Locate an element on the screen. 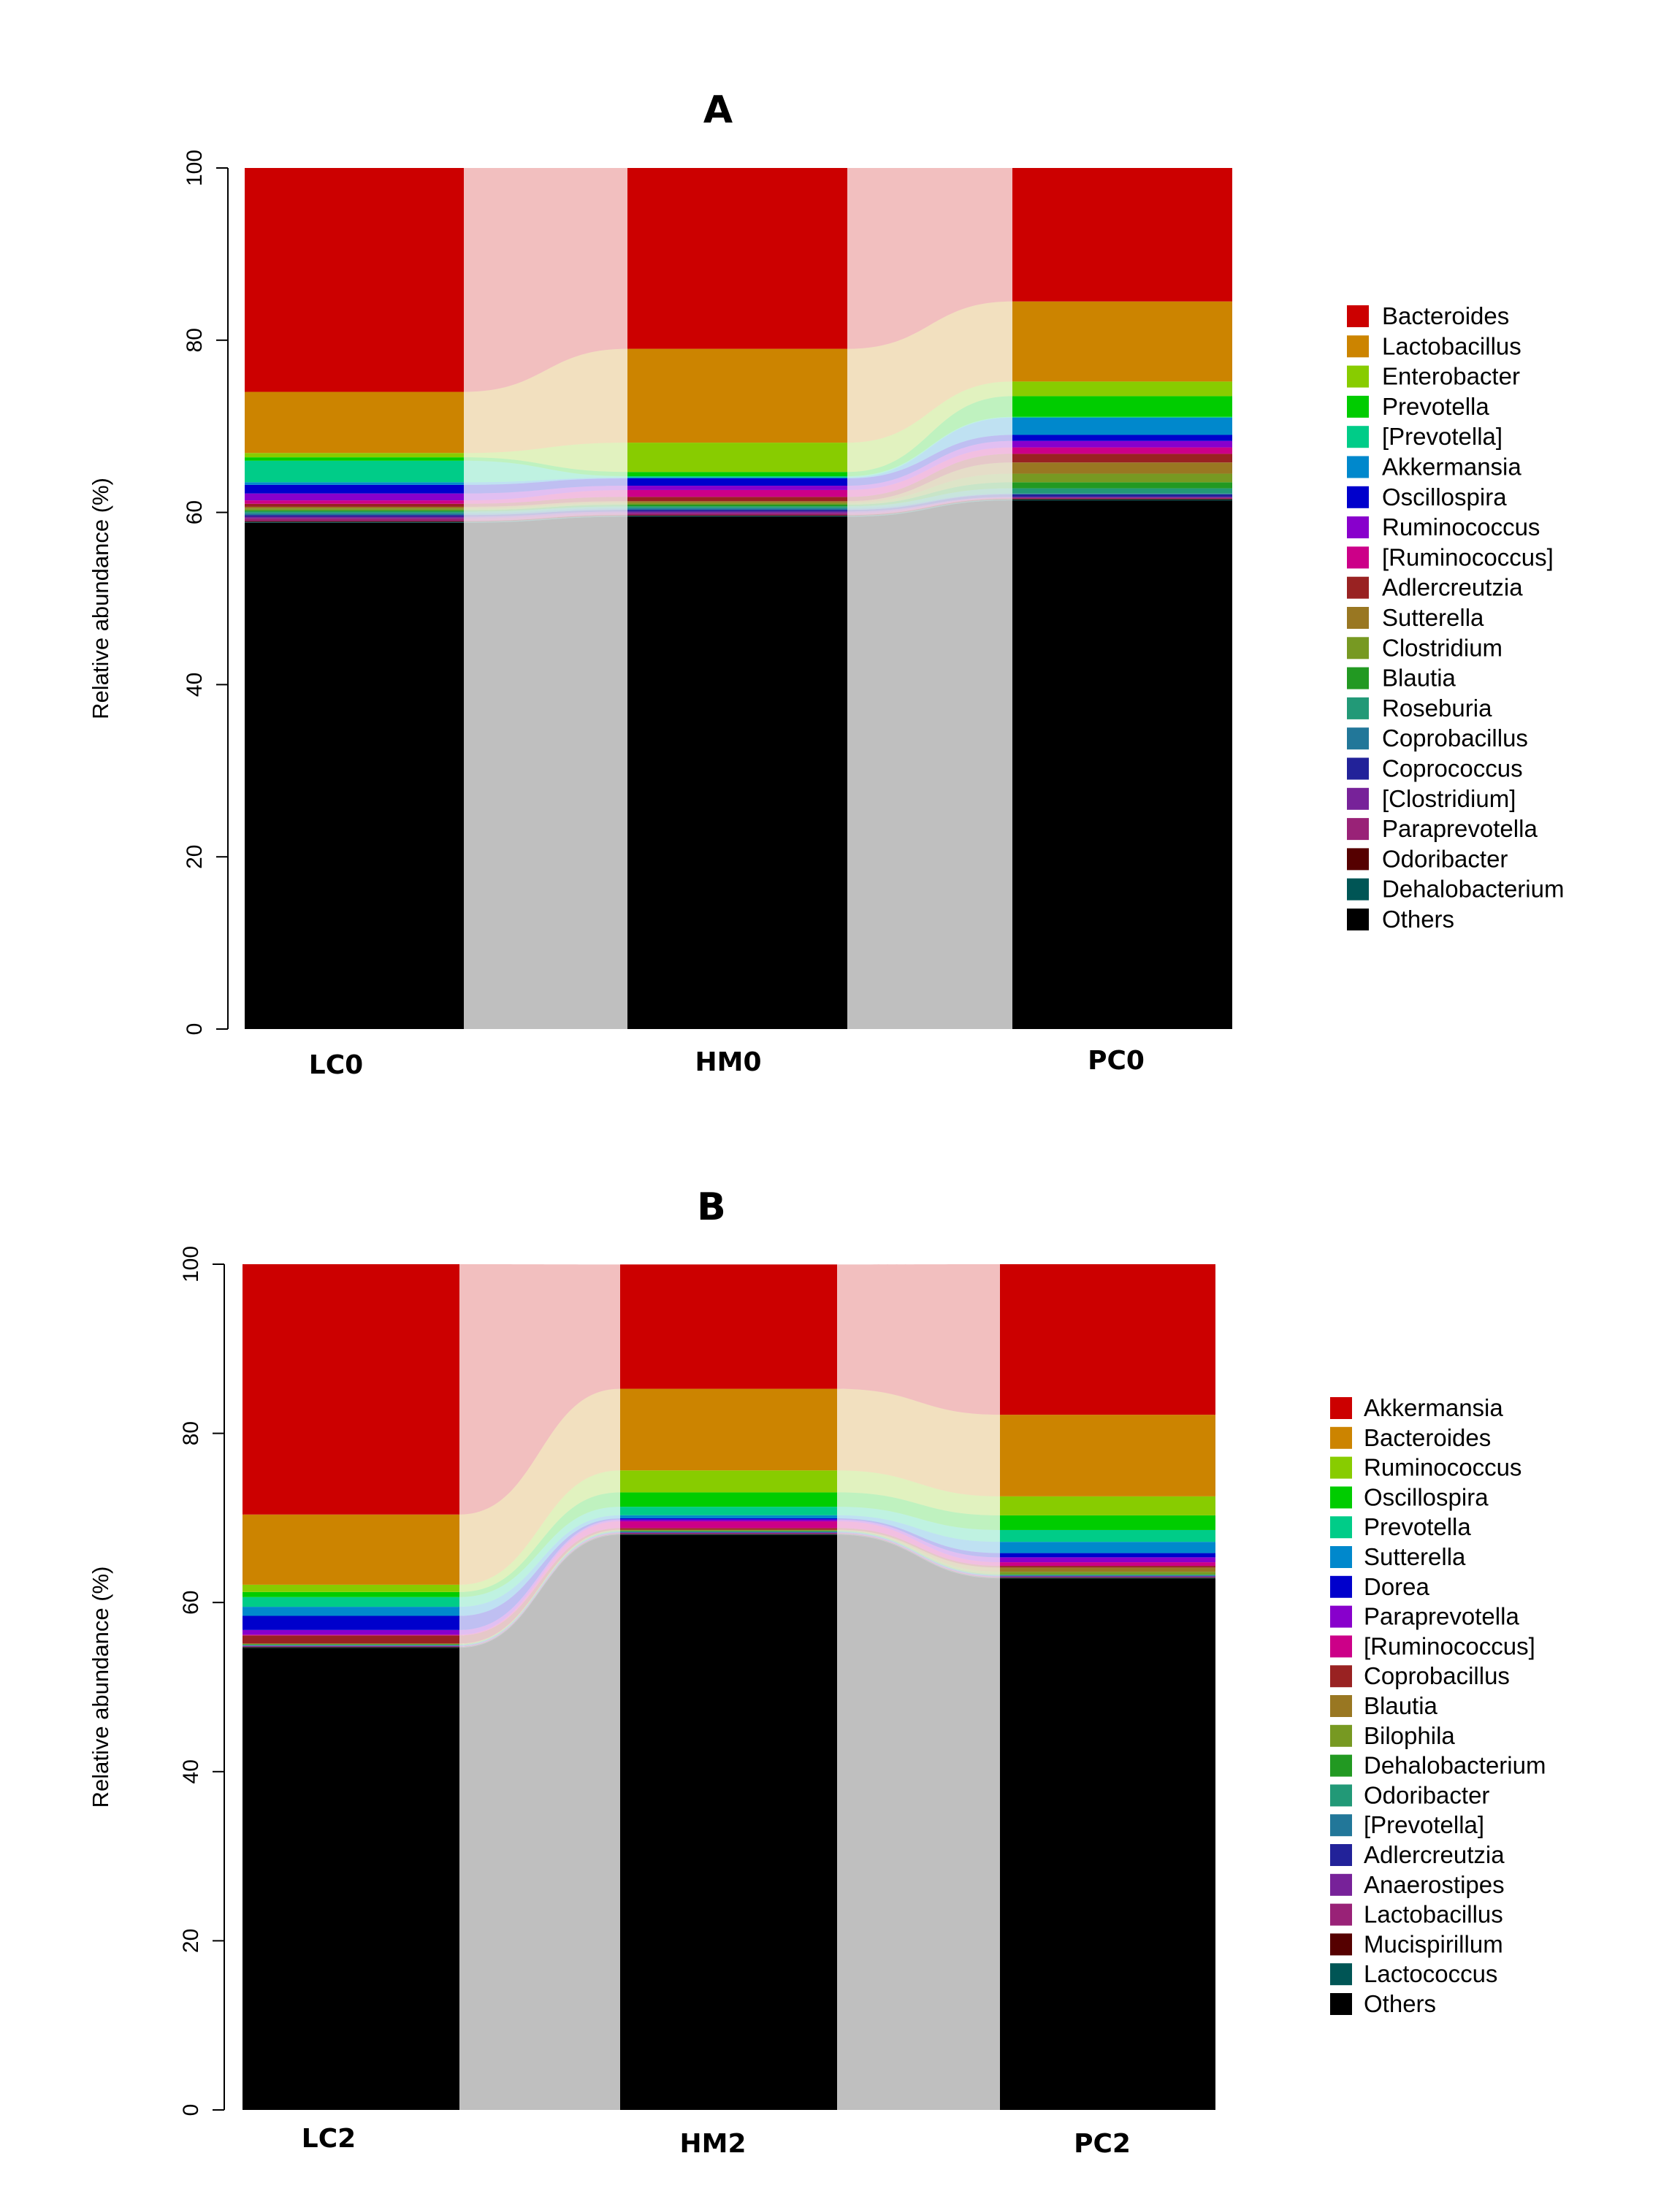 The height and width of the screenshot is (2191, 1680). y-axis-label: Relative abundance (%) is located at coordinates (100, 598).